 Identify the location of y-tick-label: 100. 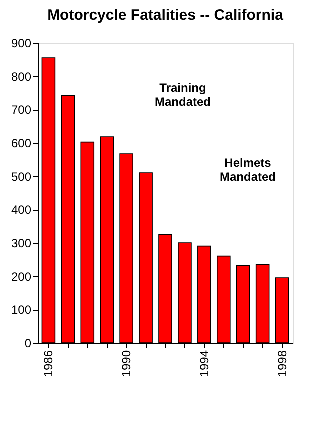
(21, 310).